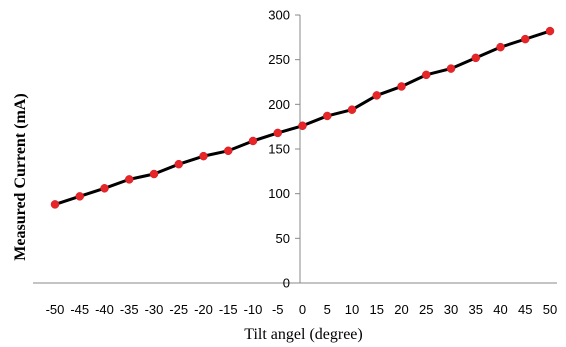 The image size is (566, 347). What do you see at coordinates (104, 309) in the screenshot?
I see `x-tick-label: -40` at bounding box center [104, 309].